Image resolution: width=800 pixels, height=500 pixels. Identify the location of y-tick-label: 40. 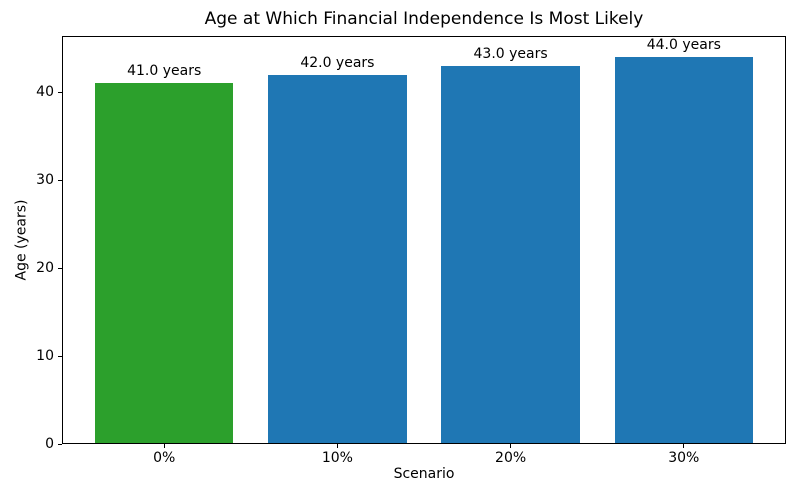
(45, 91).